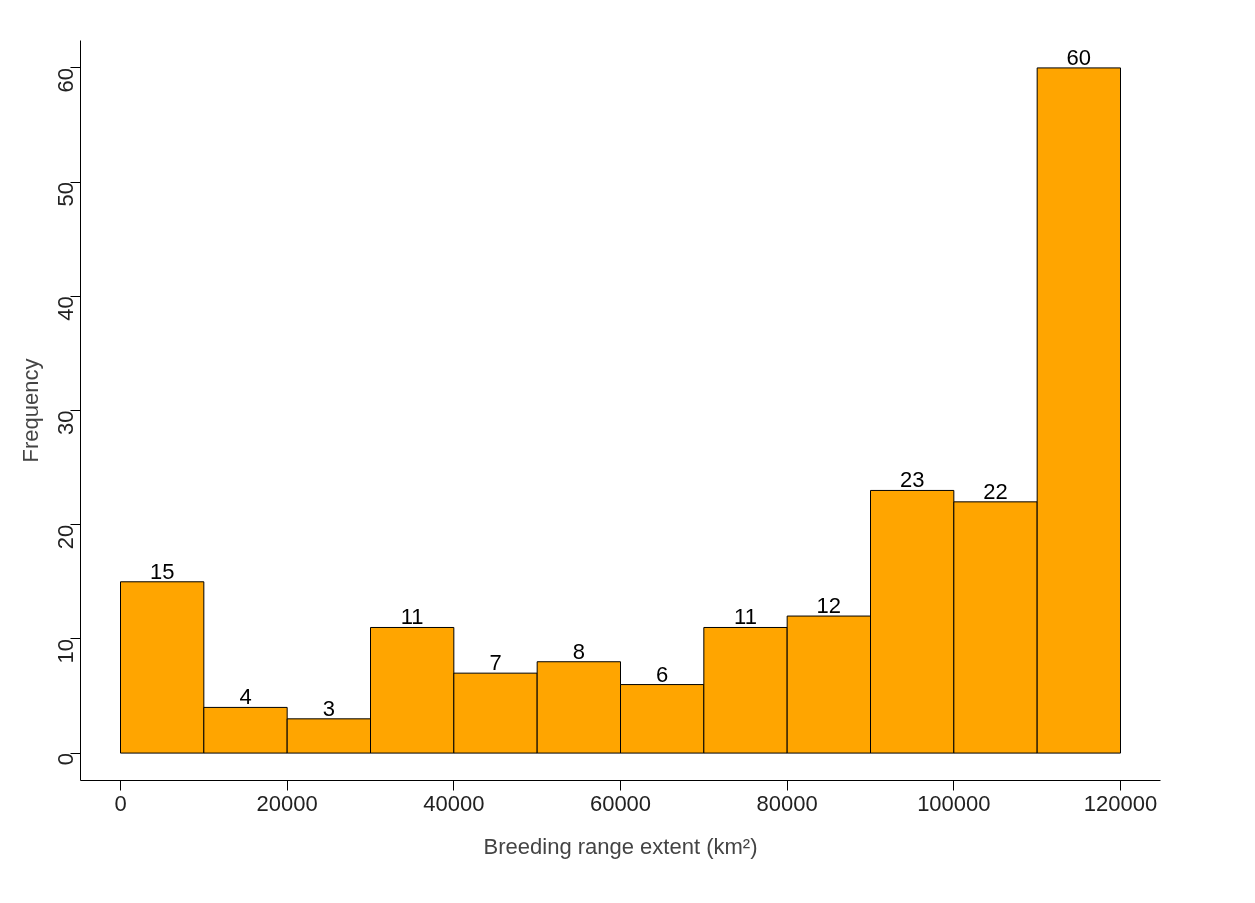 Image resolution: width=1255 pixels, height=903 pixels. I want to click on y-tick-label: 30, so click(65, 422).